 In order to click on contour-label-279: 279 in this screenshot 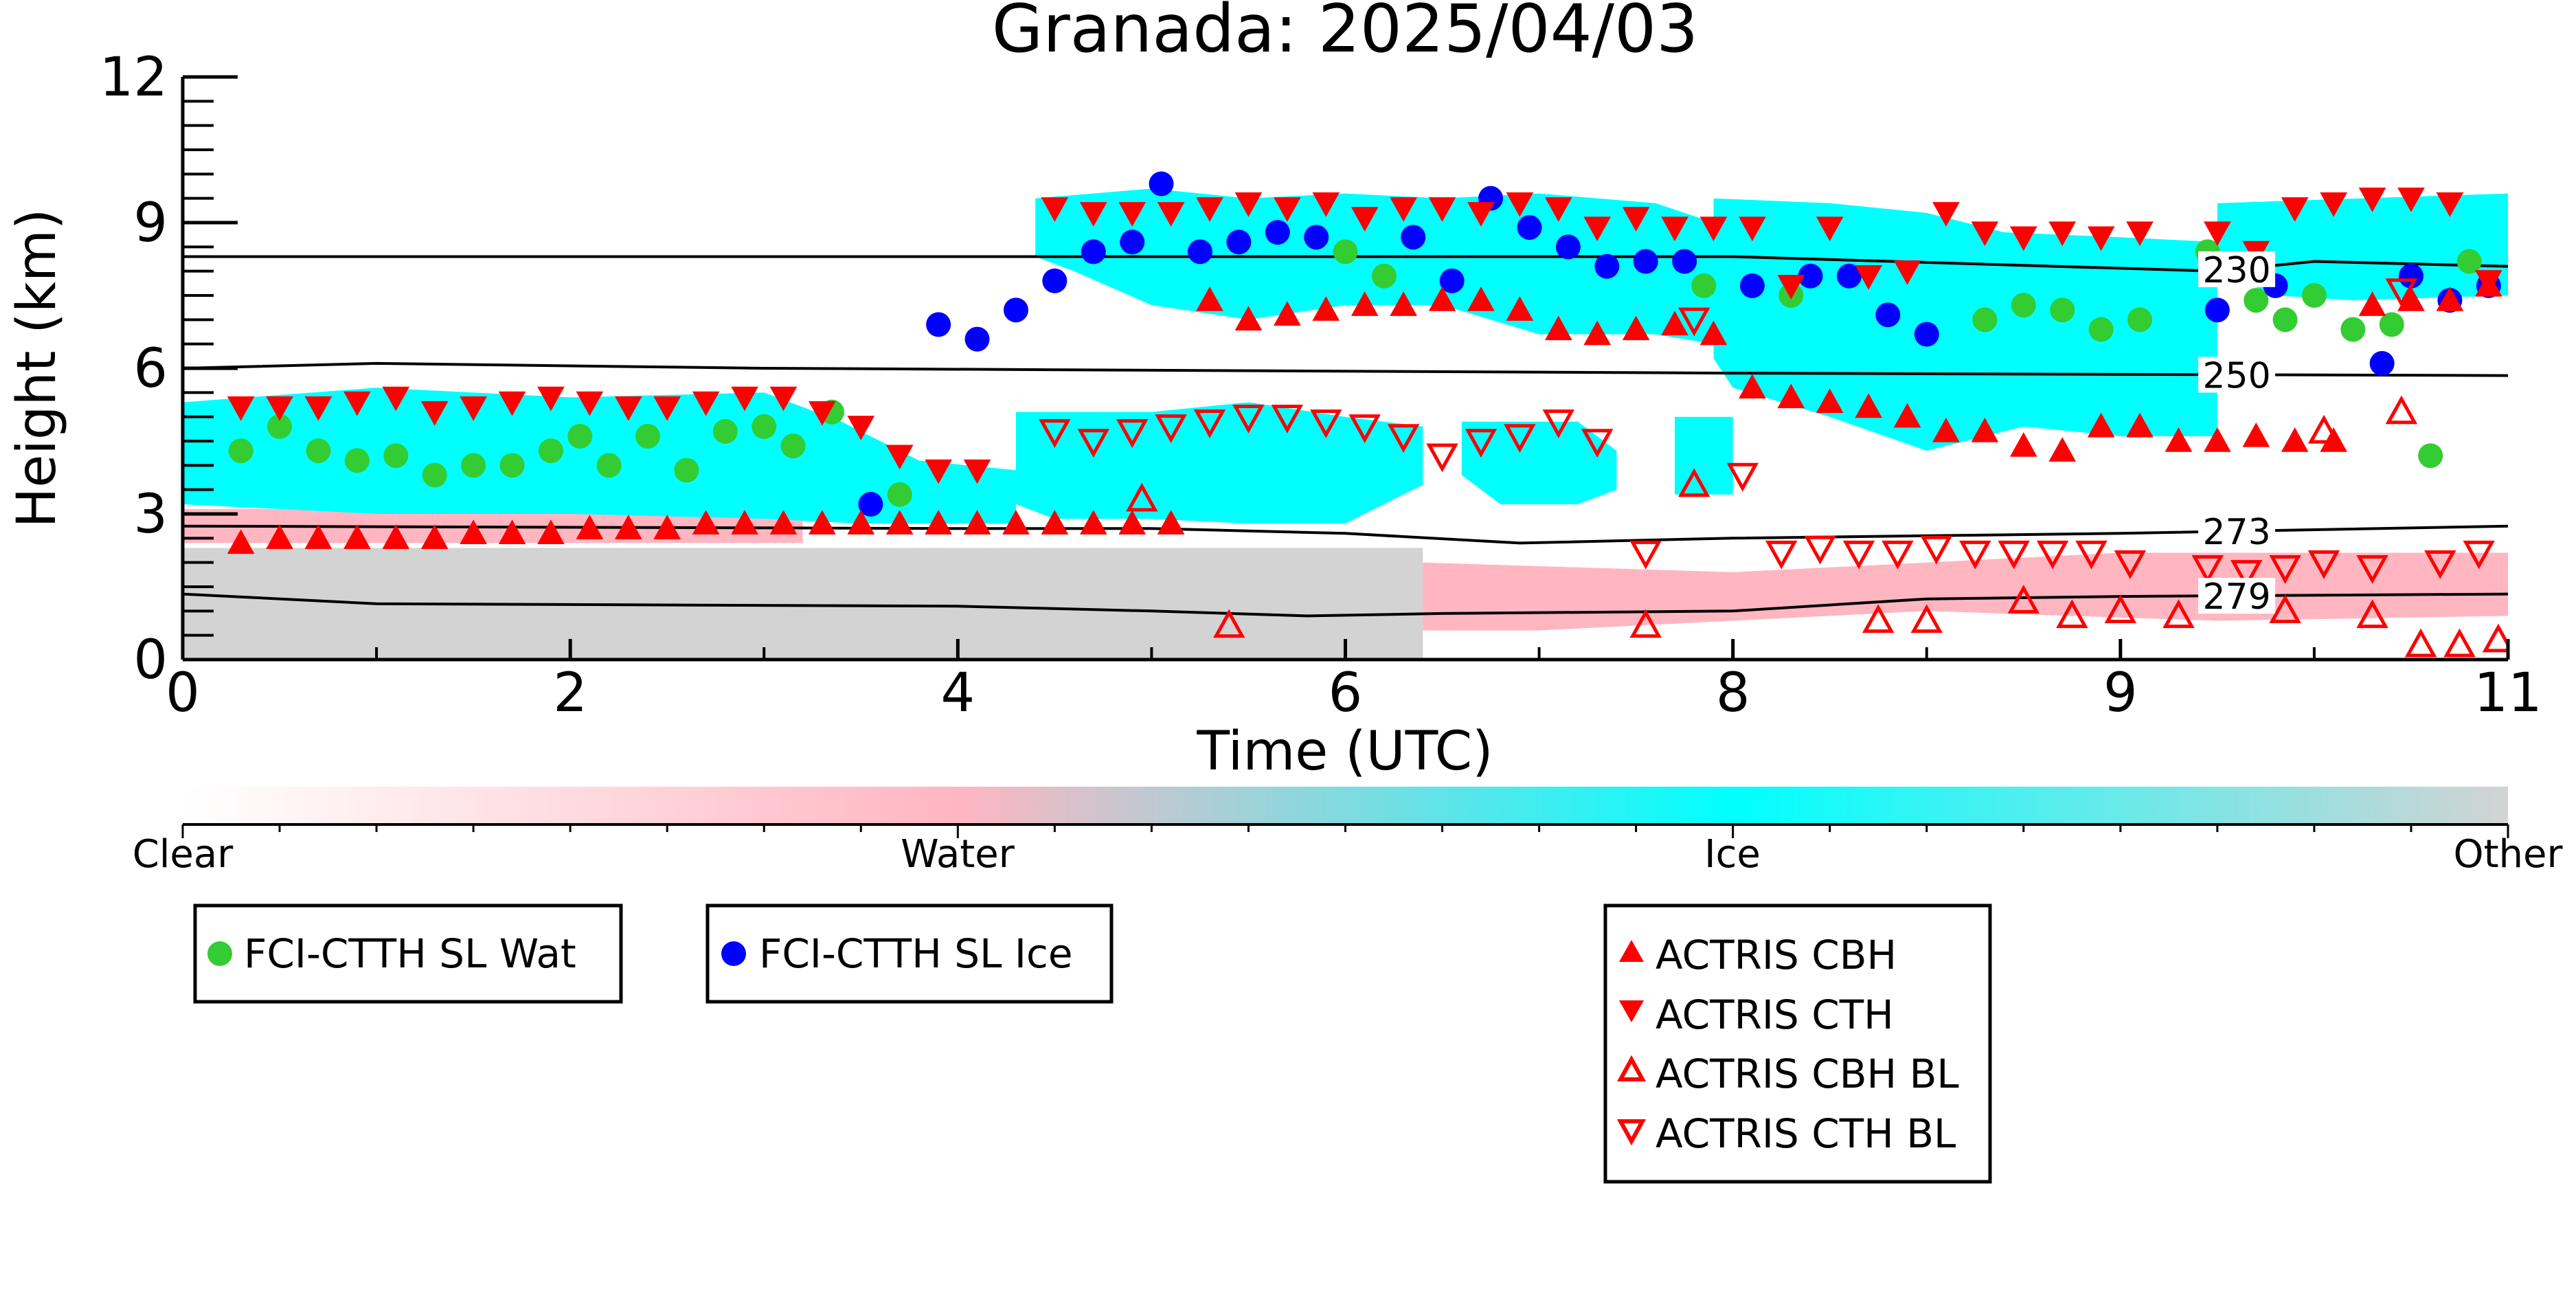, I will do `click(2236, 597)`.